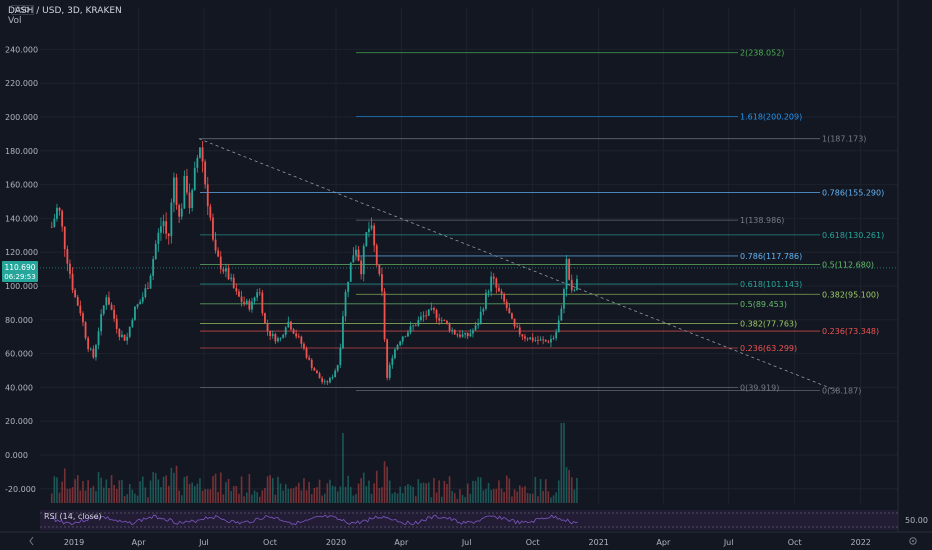 This screenshot has height=550, width=932. I want to click on fib-label: 0.618(101.143), so click(771, 284).